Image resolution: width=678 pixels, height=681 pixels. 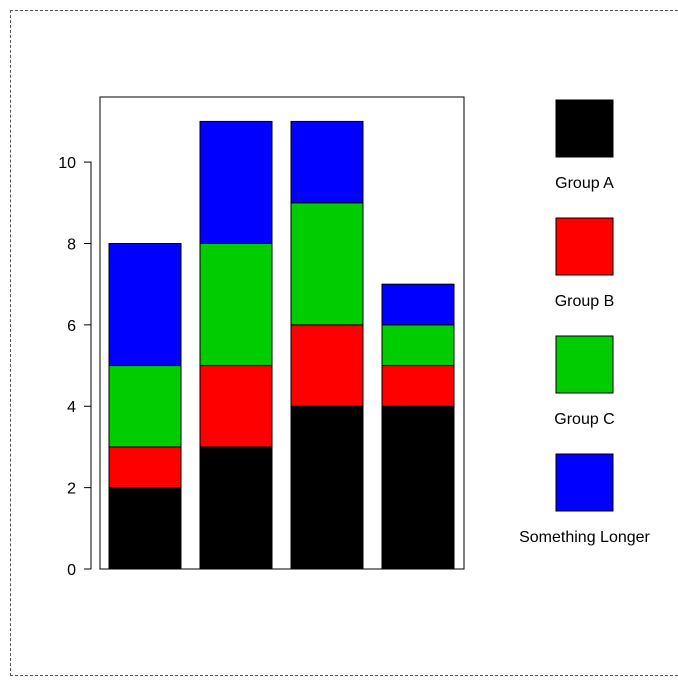 I want to click on y-tick-label: 2, so click(x=71, y=489).